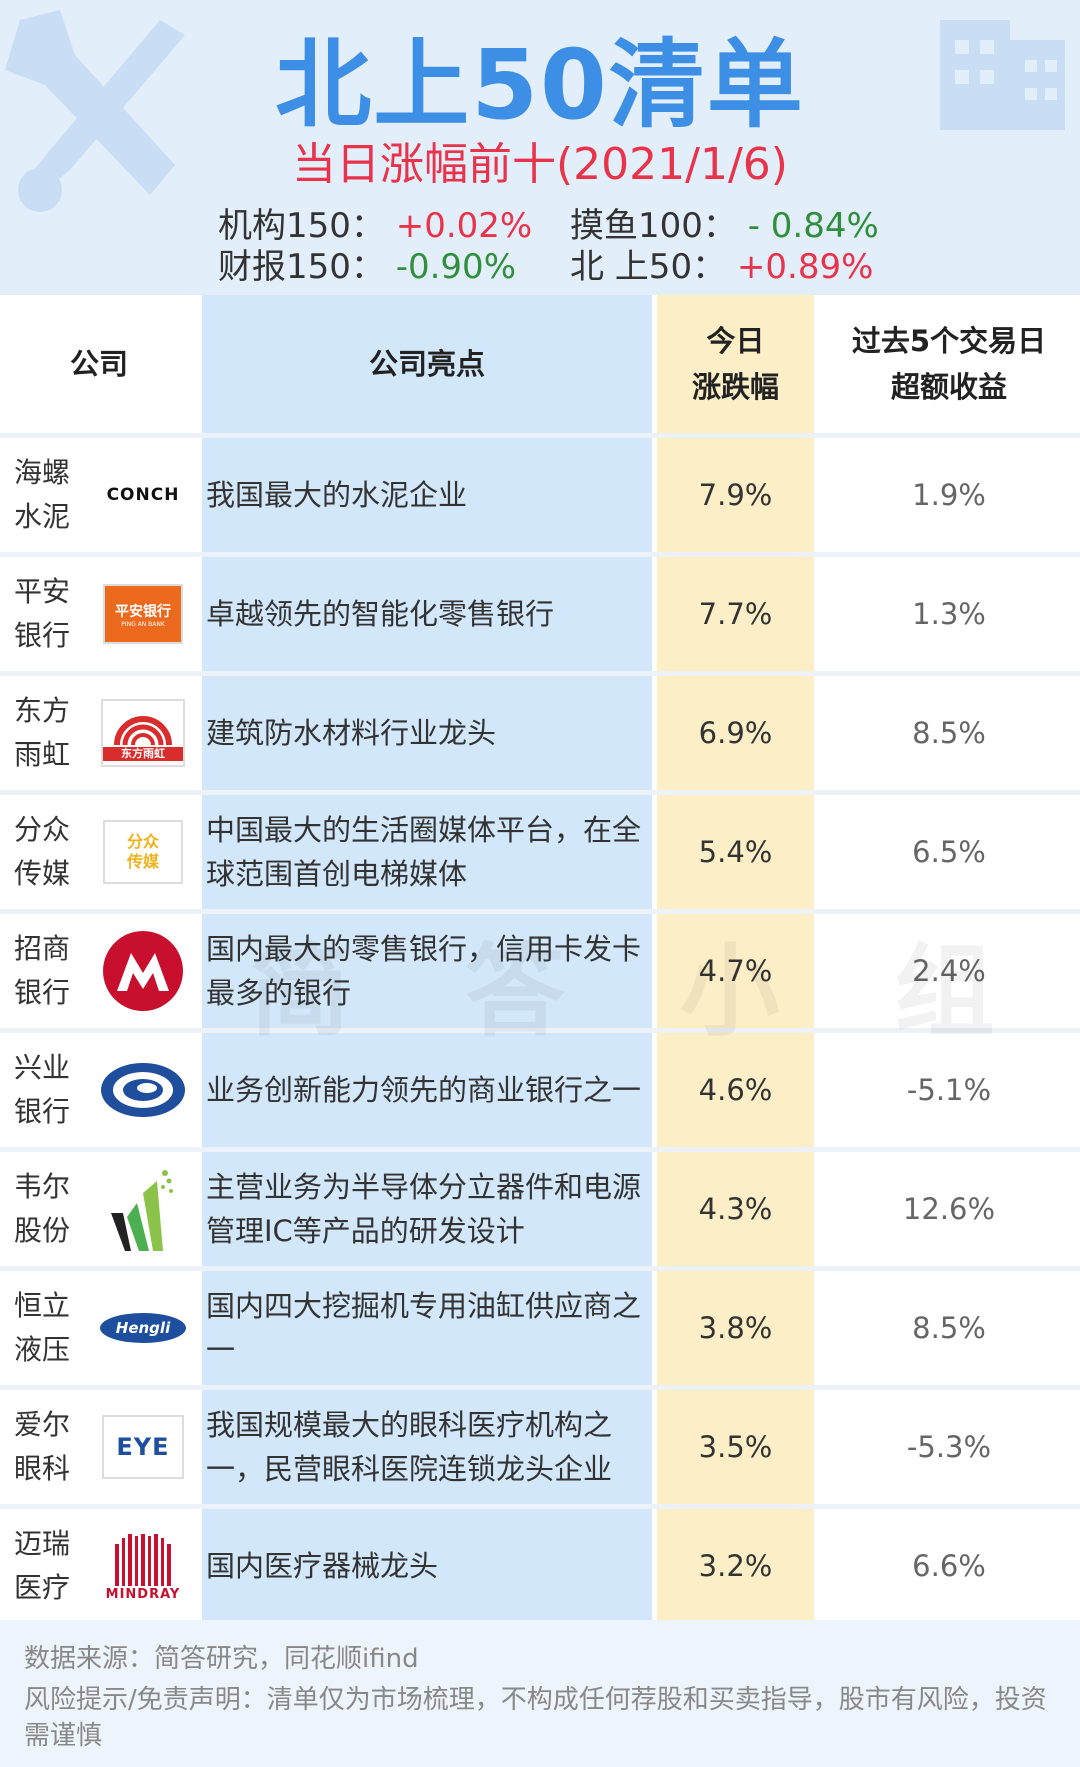 This screenshot has width=1080, height=1767. Describe the element at coordinates (427, 971) in the screenshot. I see `company-highlight: 国内最大的零售银行，信用卡发卡最多的银行` at that location.